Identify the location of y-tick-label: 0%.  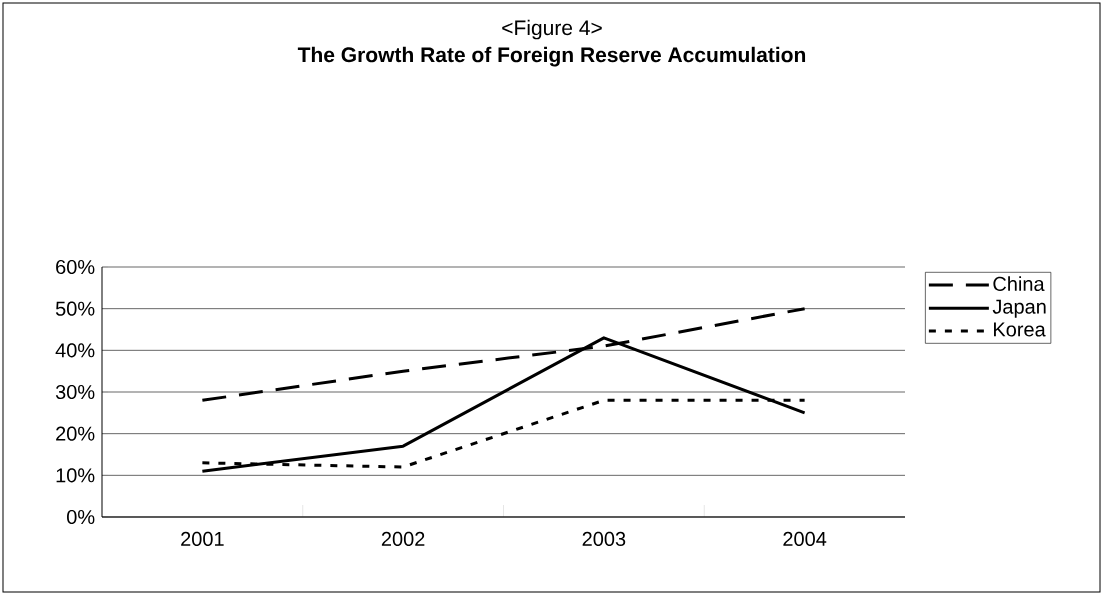
(81, 517).